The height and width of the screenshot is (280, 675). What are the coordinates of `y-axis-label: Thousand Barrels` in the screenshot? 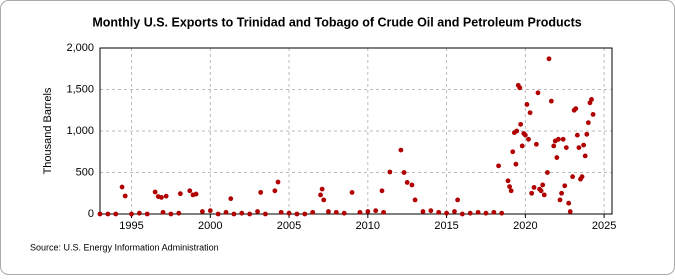 It's located at (48, 130).